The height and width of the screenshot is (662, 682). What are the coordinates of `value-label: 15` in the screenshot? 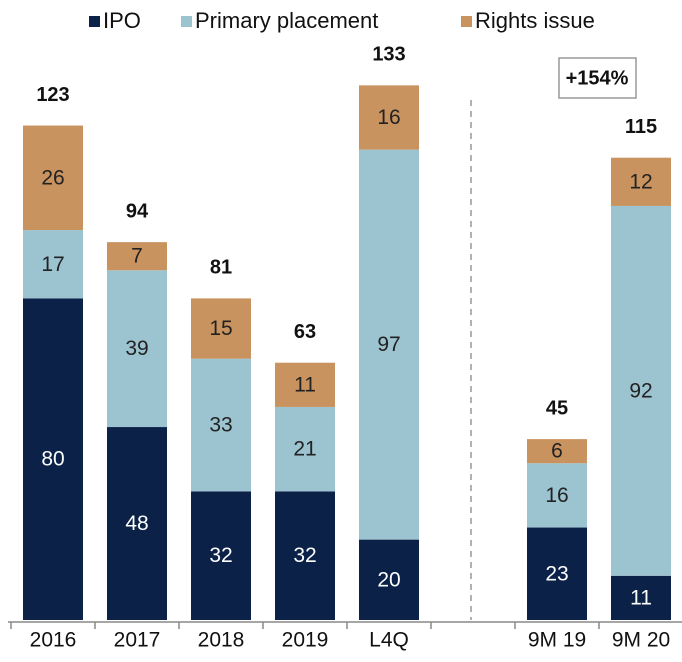 It's located at (220, 328).